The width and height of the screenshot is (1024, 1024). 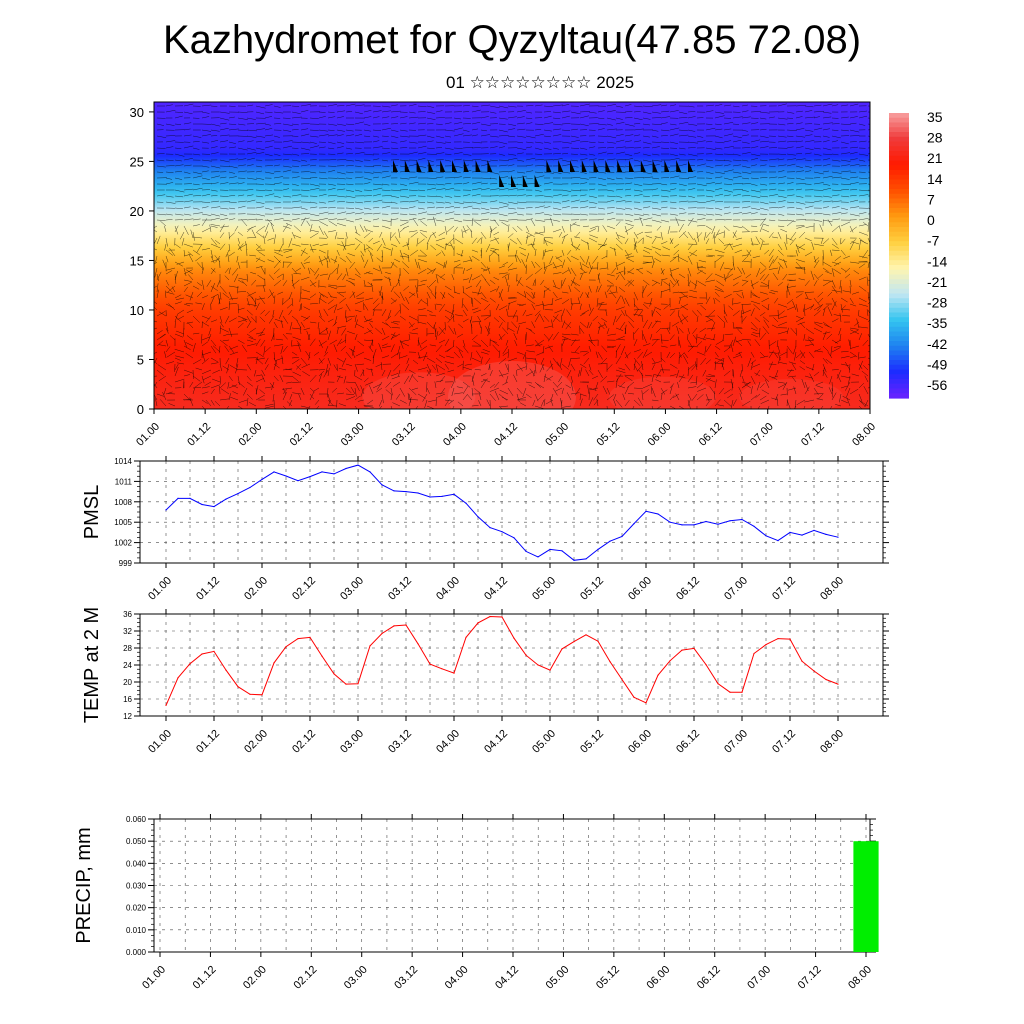 I want to click on colorbar-band, so click(x=899, y=149).